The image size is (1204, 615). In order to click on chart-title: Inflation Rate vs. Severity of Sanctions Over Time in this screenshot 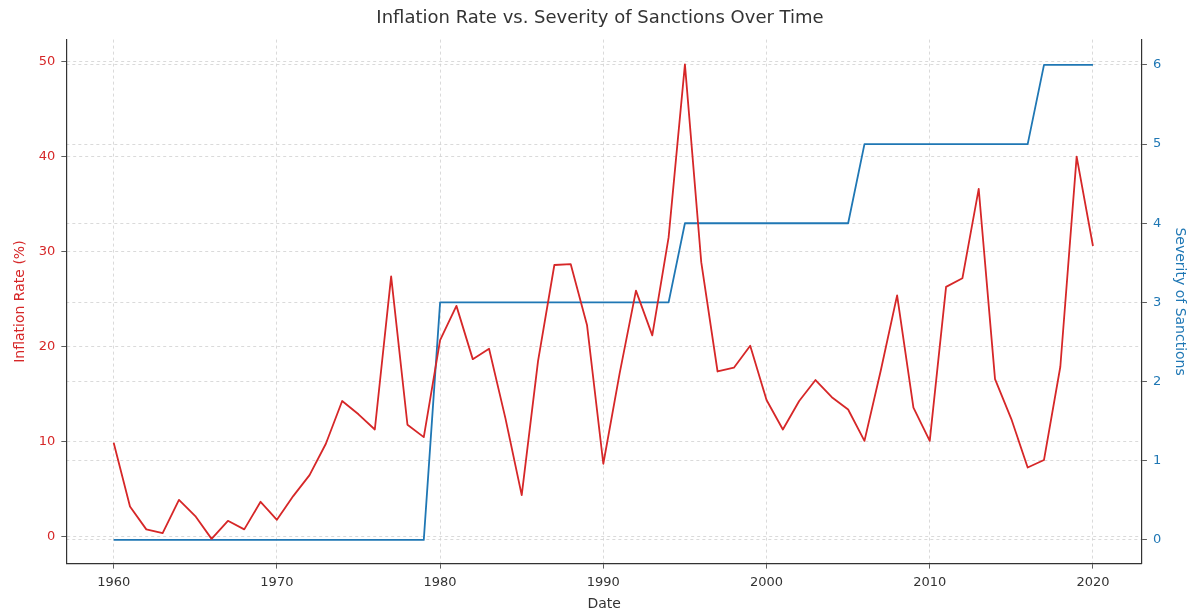, I will do `click(600, 17)`.